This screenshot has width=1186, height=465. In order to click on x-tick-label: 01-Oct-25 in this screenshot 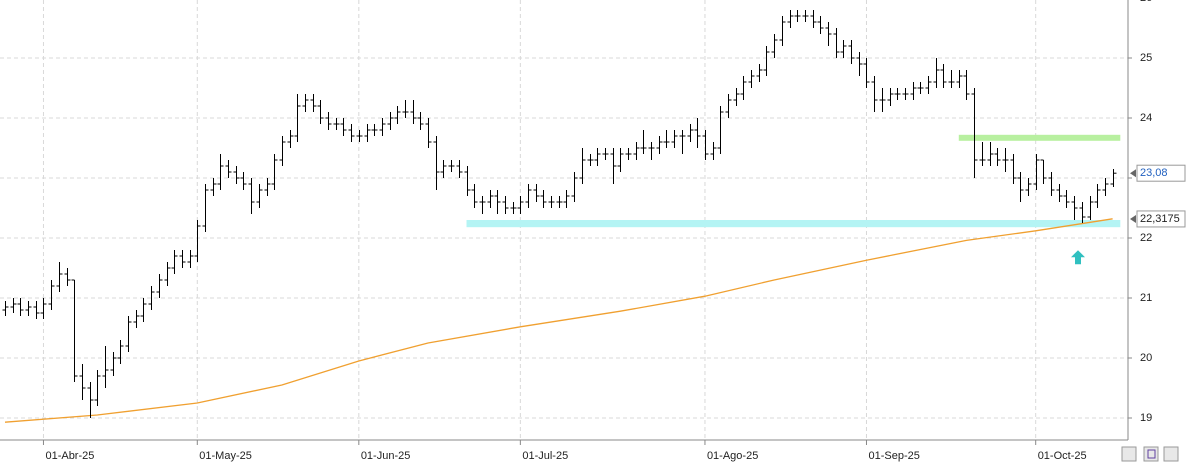, I will do `click(1062, 456)`.